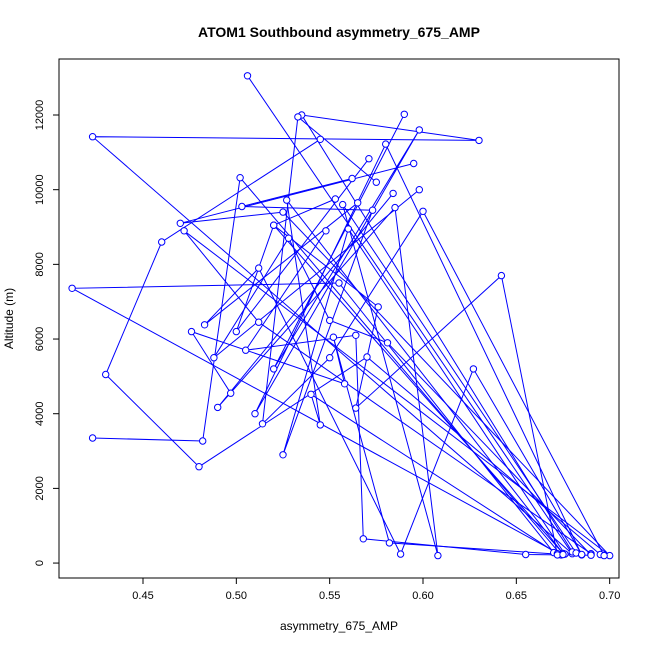 This screenshot has height=650, width=650. I want to click on y-tick-label: 8000, so click(40, 264).